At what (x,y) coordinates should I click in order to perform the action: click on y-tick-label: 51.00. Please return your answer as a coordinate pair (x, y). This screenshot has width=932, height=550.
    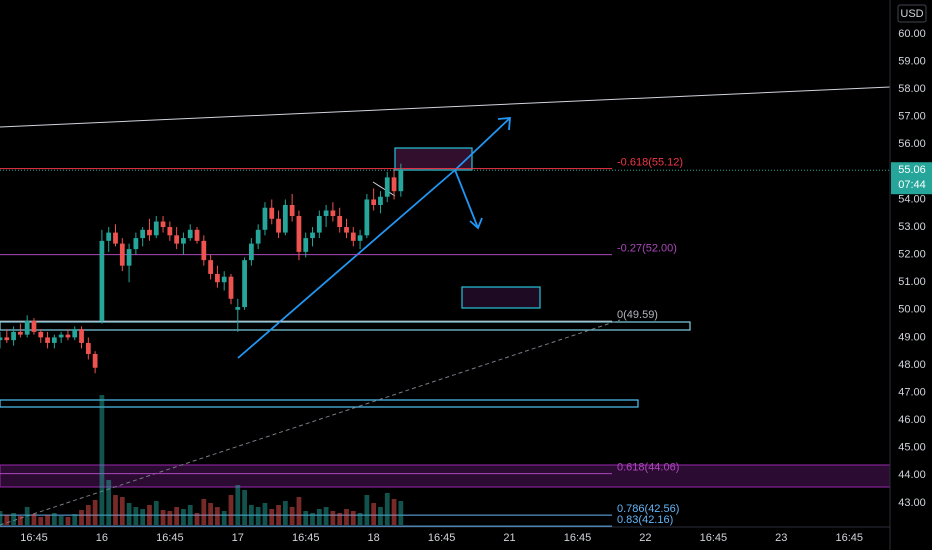
    Looking at the image, I should click on (912, 282).